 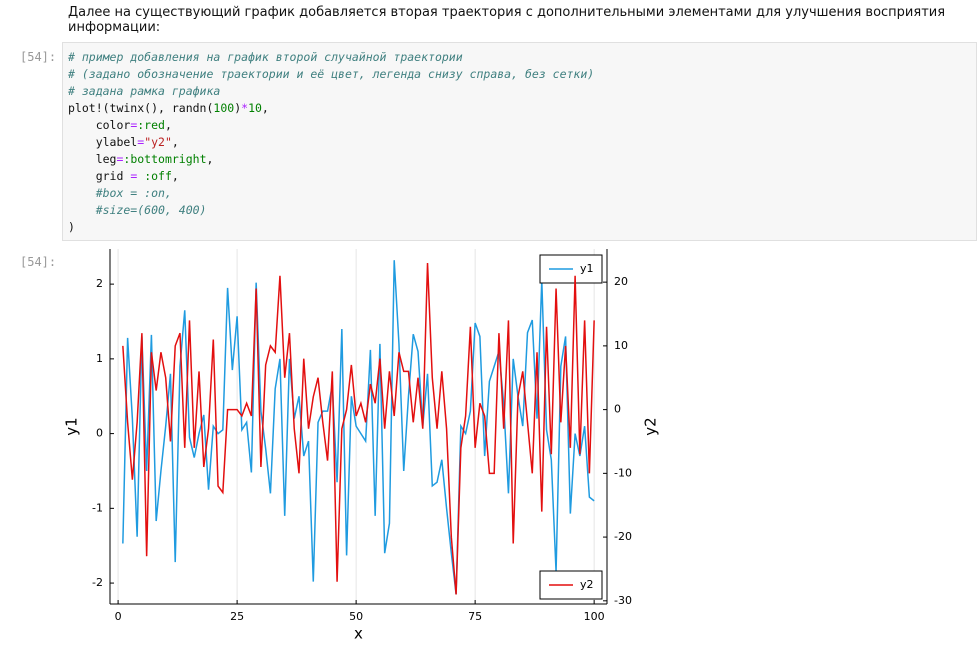 What do you see at coordinates (255, 108) in the screenshot?
I see `code-token: 10` at bounding box center [255, 108].